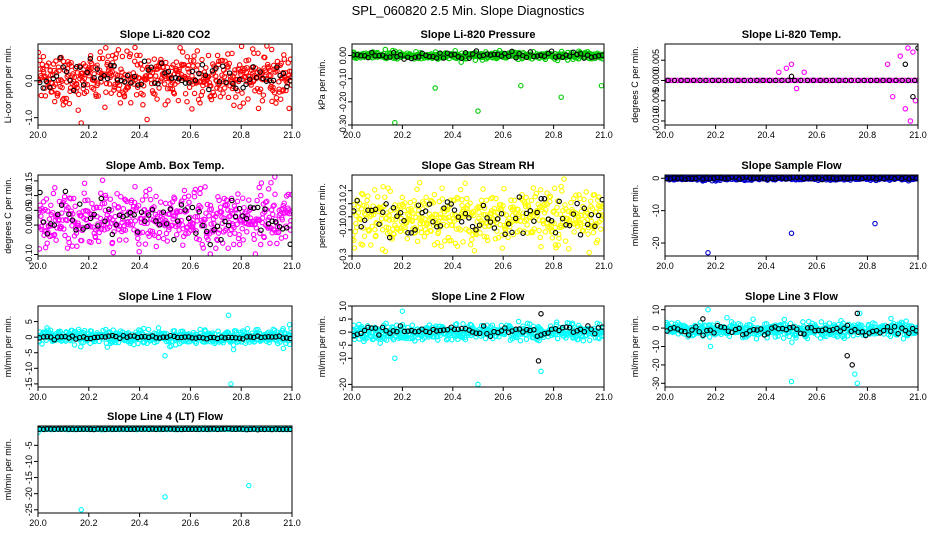 This screenshot has width=936, height=540. Describe the element at coordinates (766, 135) in the screenshot. I see `x-tick-label: 20.4` at that location.